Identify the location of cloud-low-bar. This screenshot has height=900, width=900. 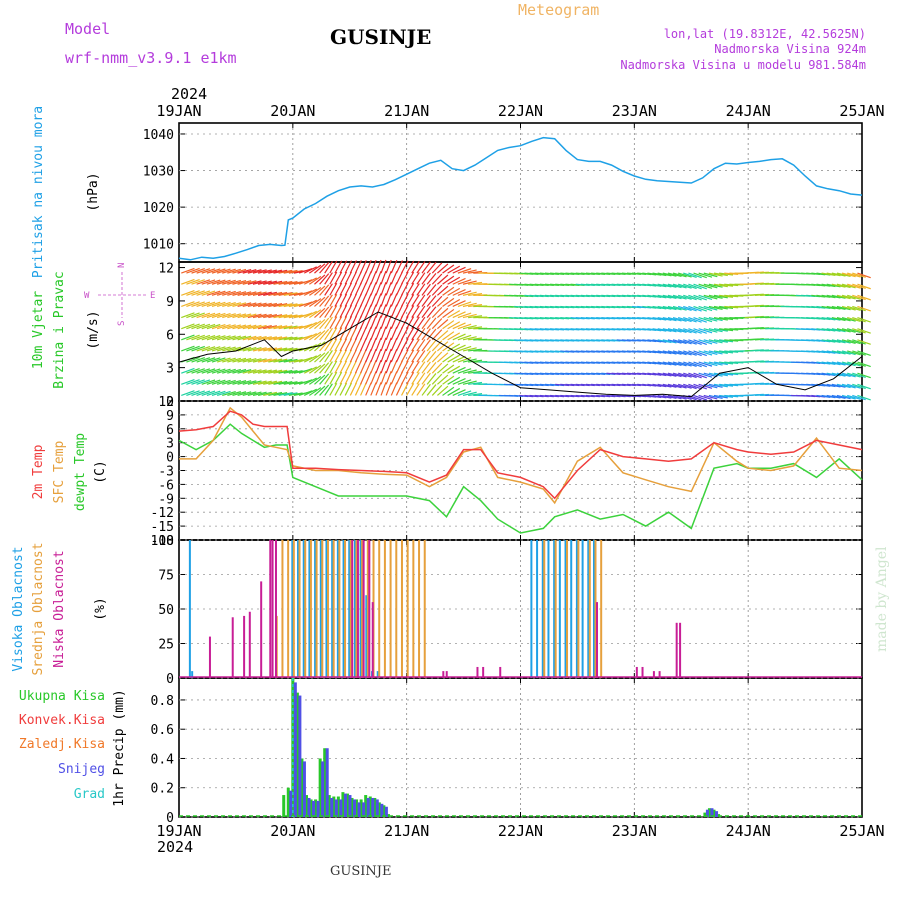
(261, 629).